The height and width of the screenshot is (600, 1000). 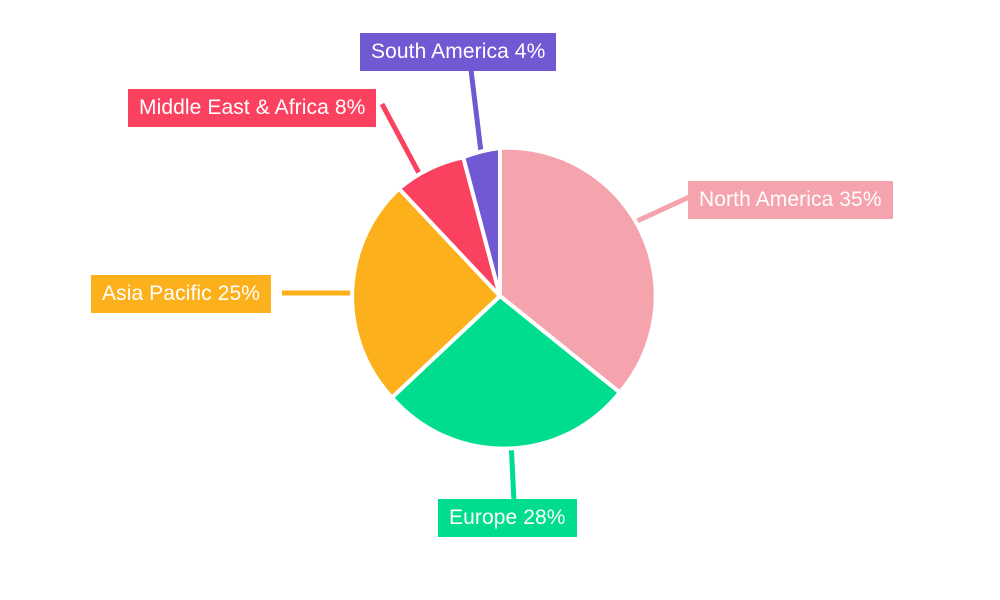 What do you see at coordinates (506, 372) in the screenshot?
I see `pie-slice-europe` at bounding box center [506, 372].